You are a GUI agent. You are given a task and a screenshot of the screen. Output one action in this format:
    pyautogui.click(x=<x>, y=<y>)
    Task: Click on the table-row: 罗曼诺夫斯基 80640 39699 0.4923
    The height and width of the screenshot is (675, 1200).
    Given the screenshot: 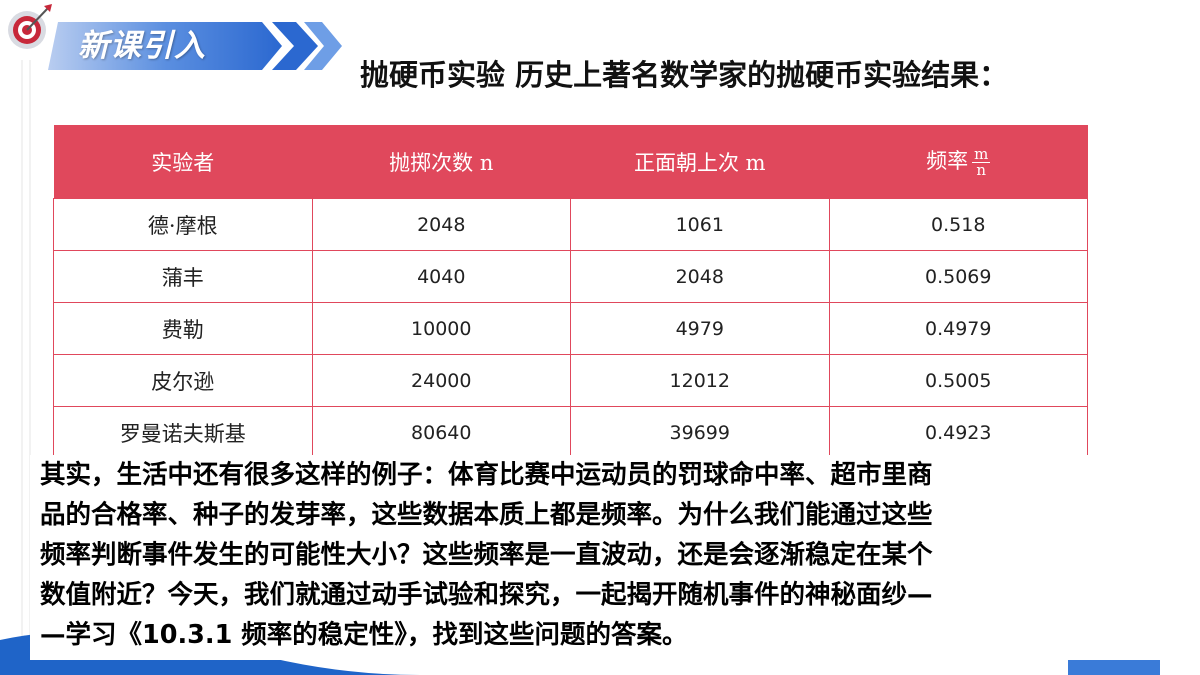 What is the action you would take?
    pyautogui.click(x=570, y=432)
    